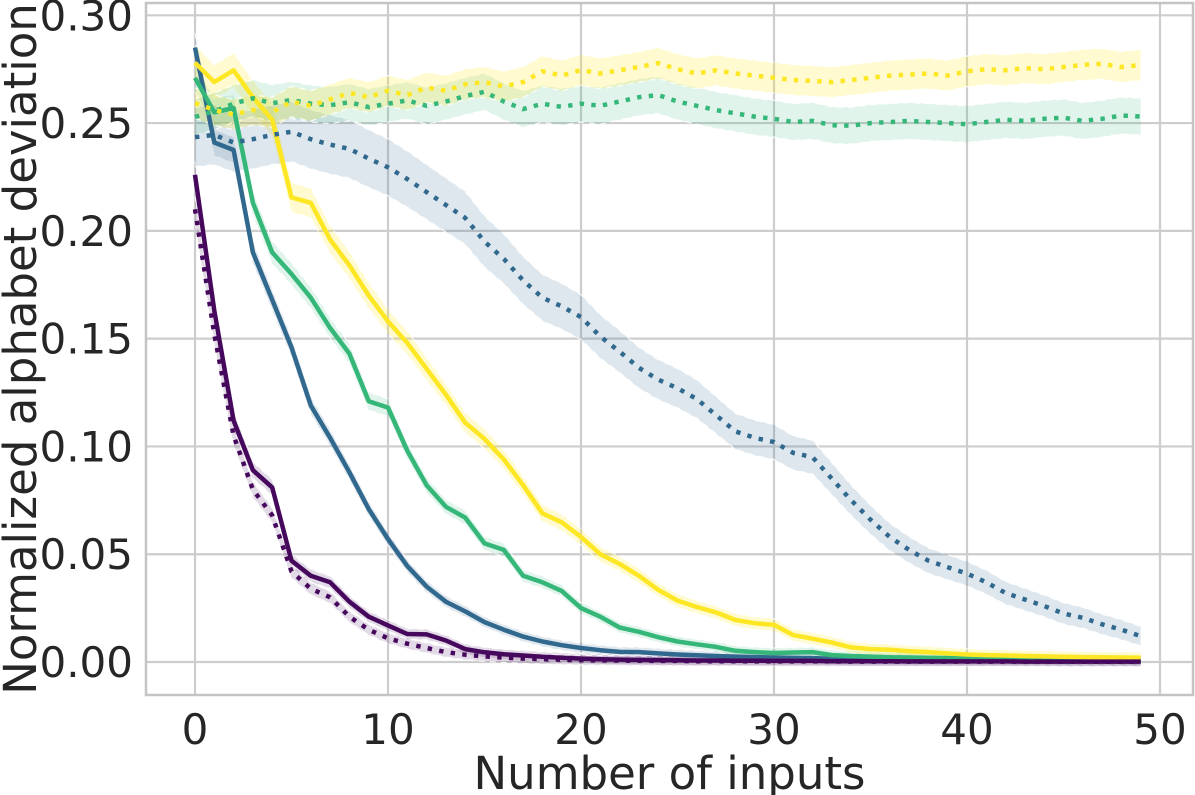  What do you see at coordinates (387, 729) in the screenshot?
I see `x-tick-label-10: 10` at bounding box center [387, 729].